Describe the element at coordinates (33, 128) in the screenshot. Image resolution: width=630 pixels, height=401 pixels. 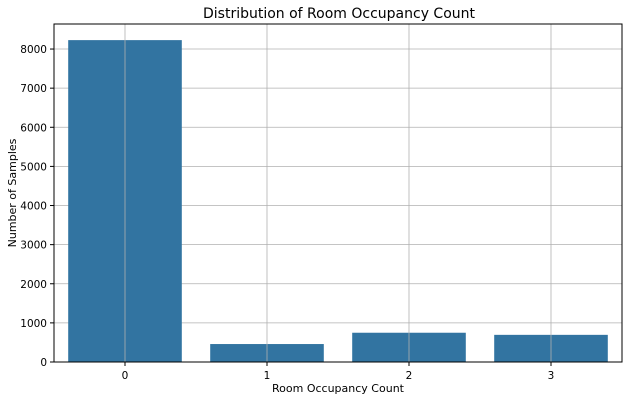
I see `y-tick-label: 6000` at that location.